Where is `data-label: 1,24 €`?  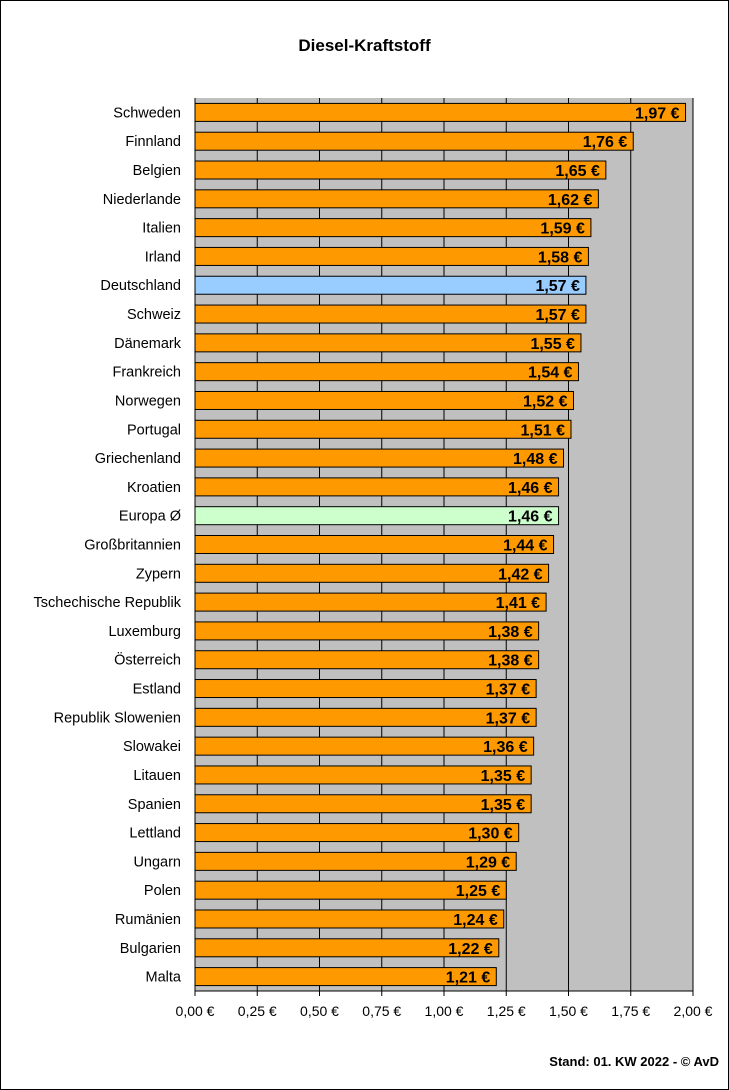
data-label: 1,24 € is located at coordinates (475, 920).